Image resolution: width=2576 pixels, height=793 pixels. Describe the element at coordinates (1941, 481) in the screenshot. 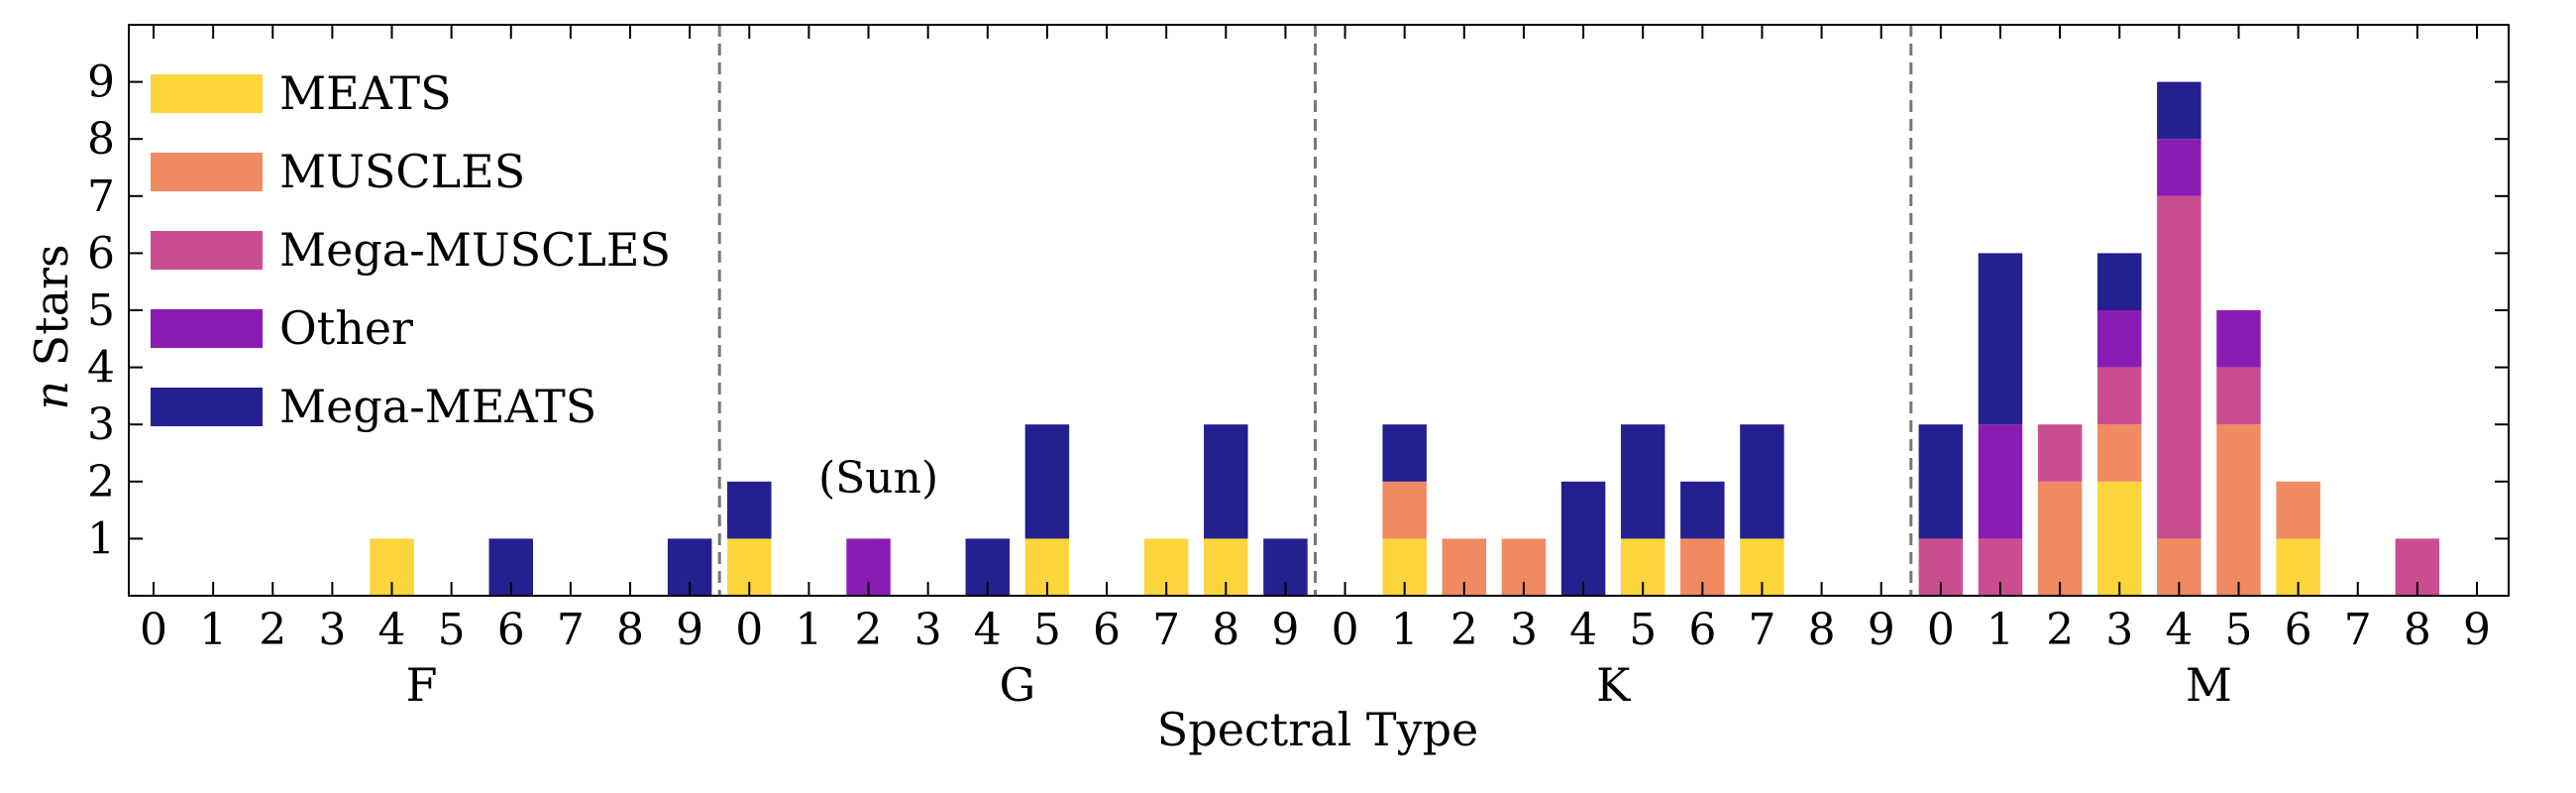

I see `bar-segment-M0-mega-meats` at that location.